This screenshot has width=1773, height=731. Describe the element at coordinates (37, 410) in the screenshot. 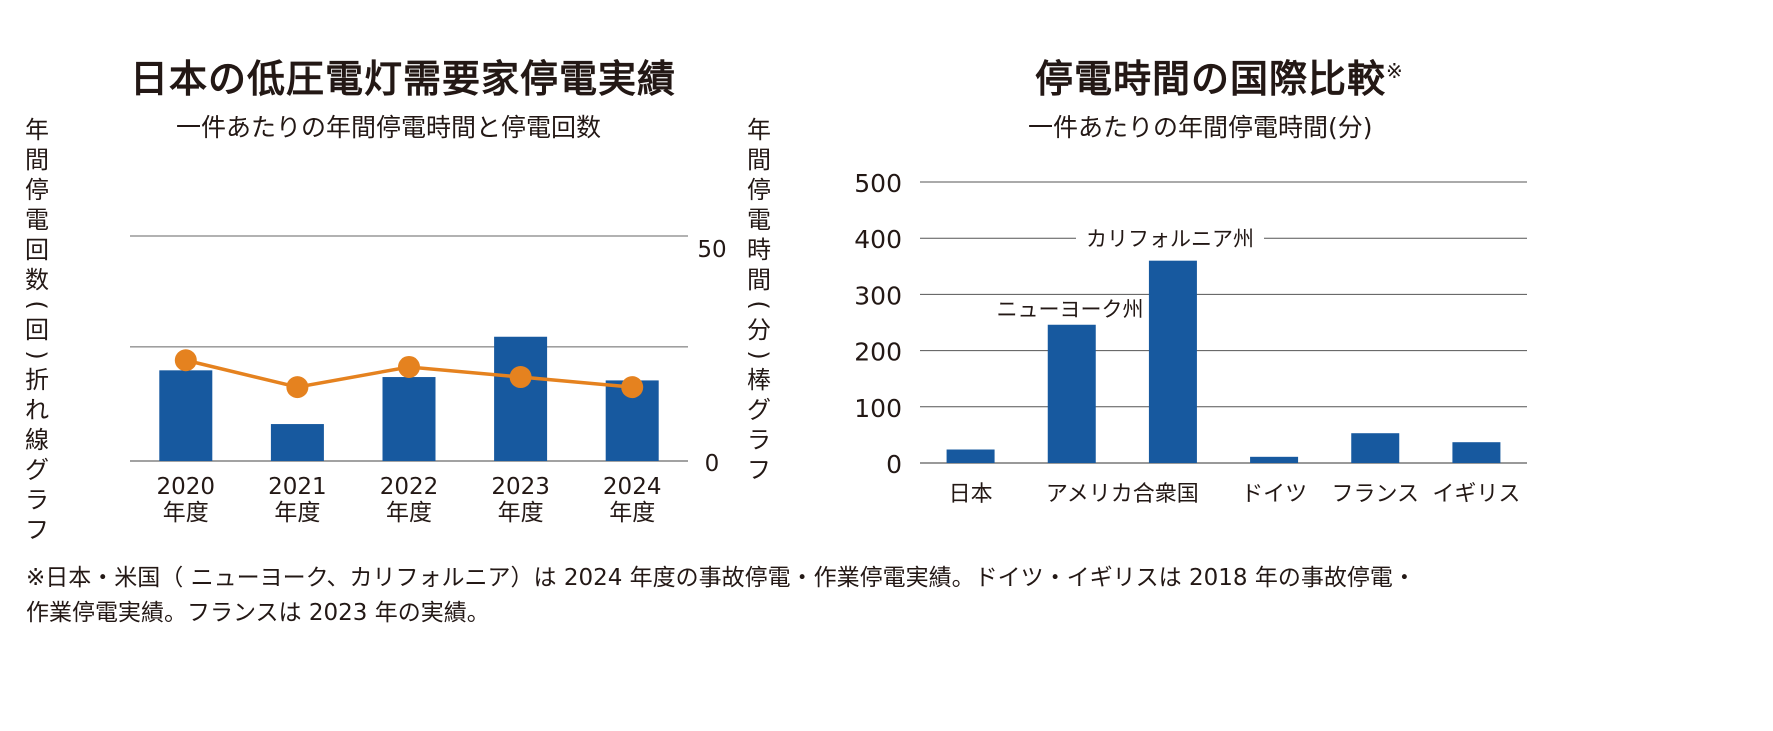

I see `axis-label-char: れ` at that location.